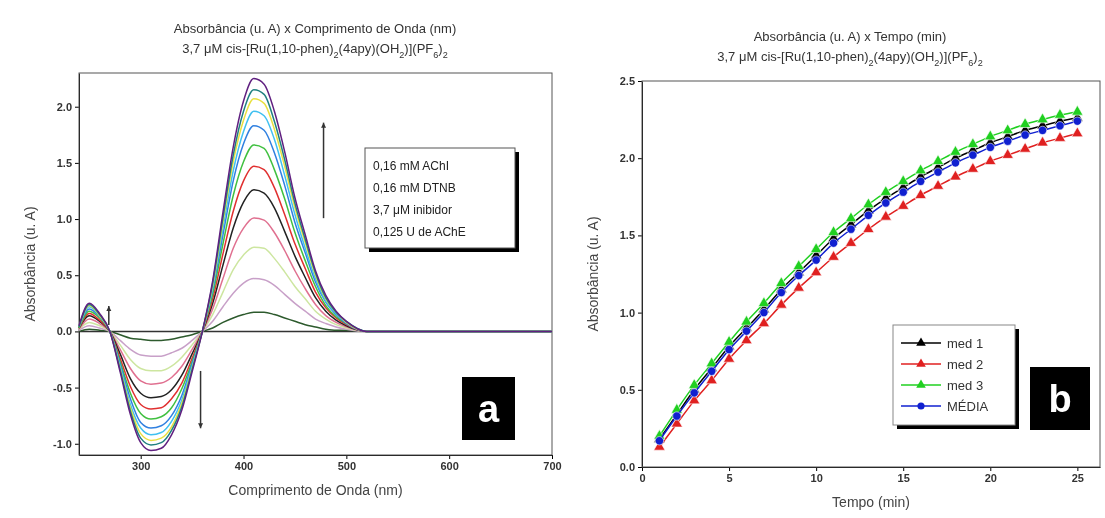 Image resolution: width=1105 pixels, height=518 pixels. I want to click on annotation: 0,16 mM AChI, so click(411, 166).